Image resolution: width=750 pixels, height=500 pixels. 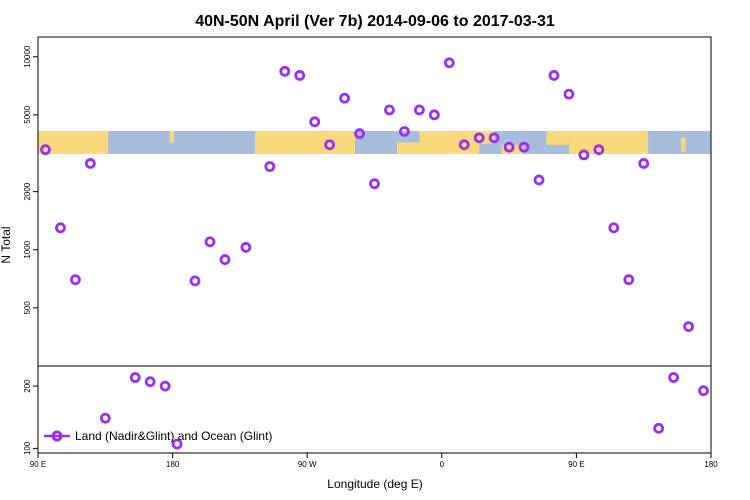 What do you see at coordinates (374, 484) in the screenshot?
I see `x-axis-label: Longitude (deg E)` at bounding box center [374, 484].